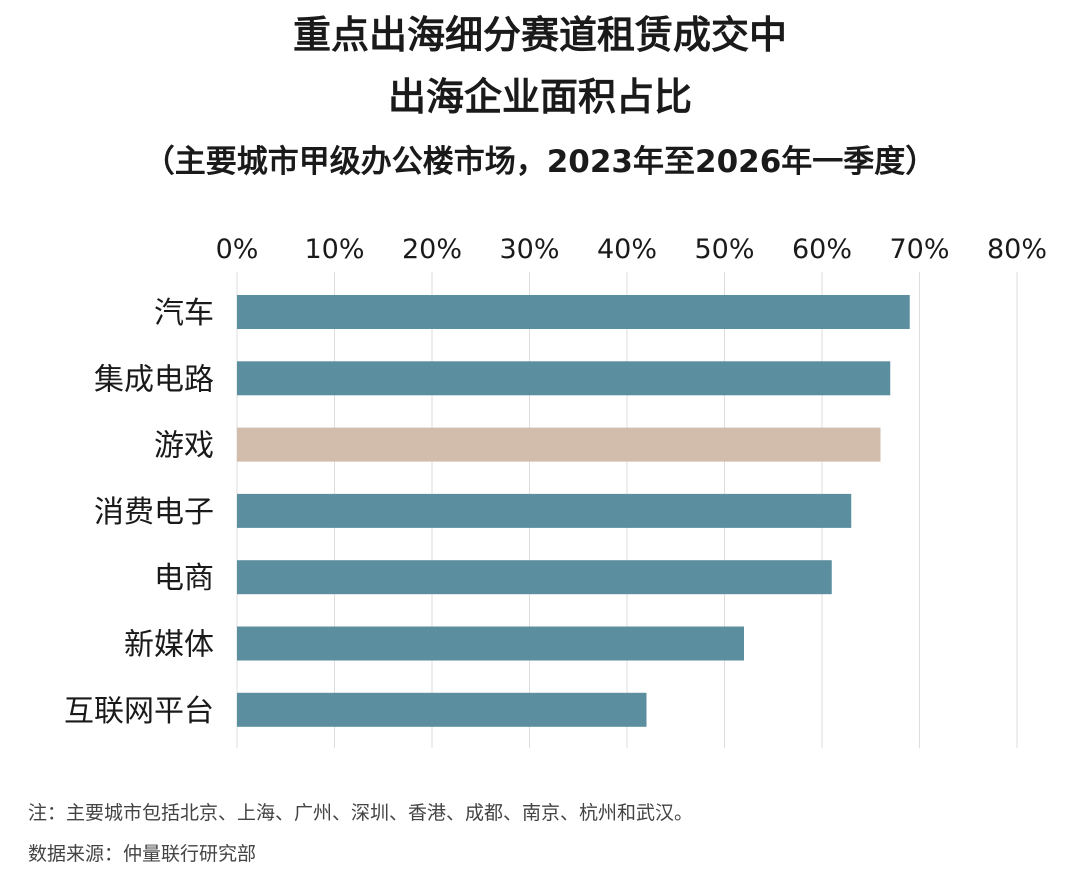 The width and height of the screenshot is (1080, 891). Describe the element at coordinates (539, 35) in the screenshot. I see `chart-title-line-1: 重点出海细分赛道租赁成交中` at that location.